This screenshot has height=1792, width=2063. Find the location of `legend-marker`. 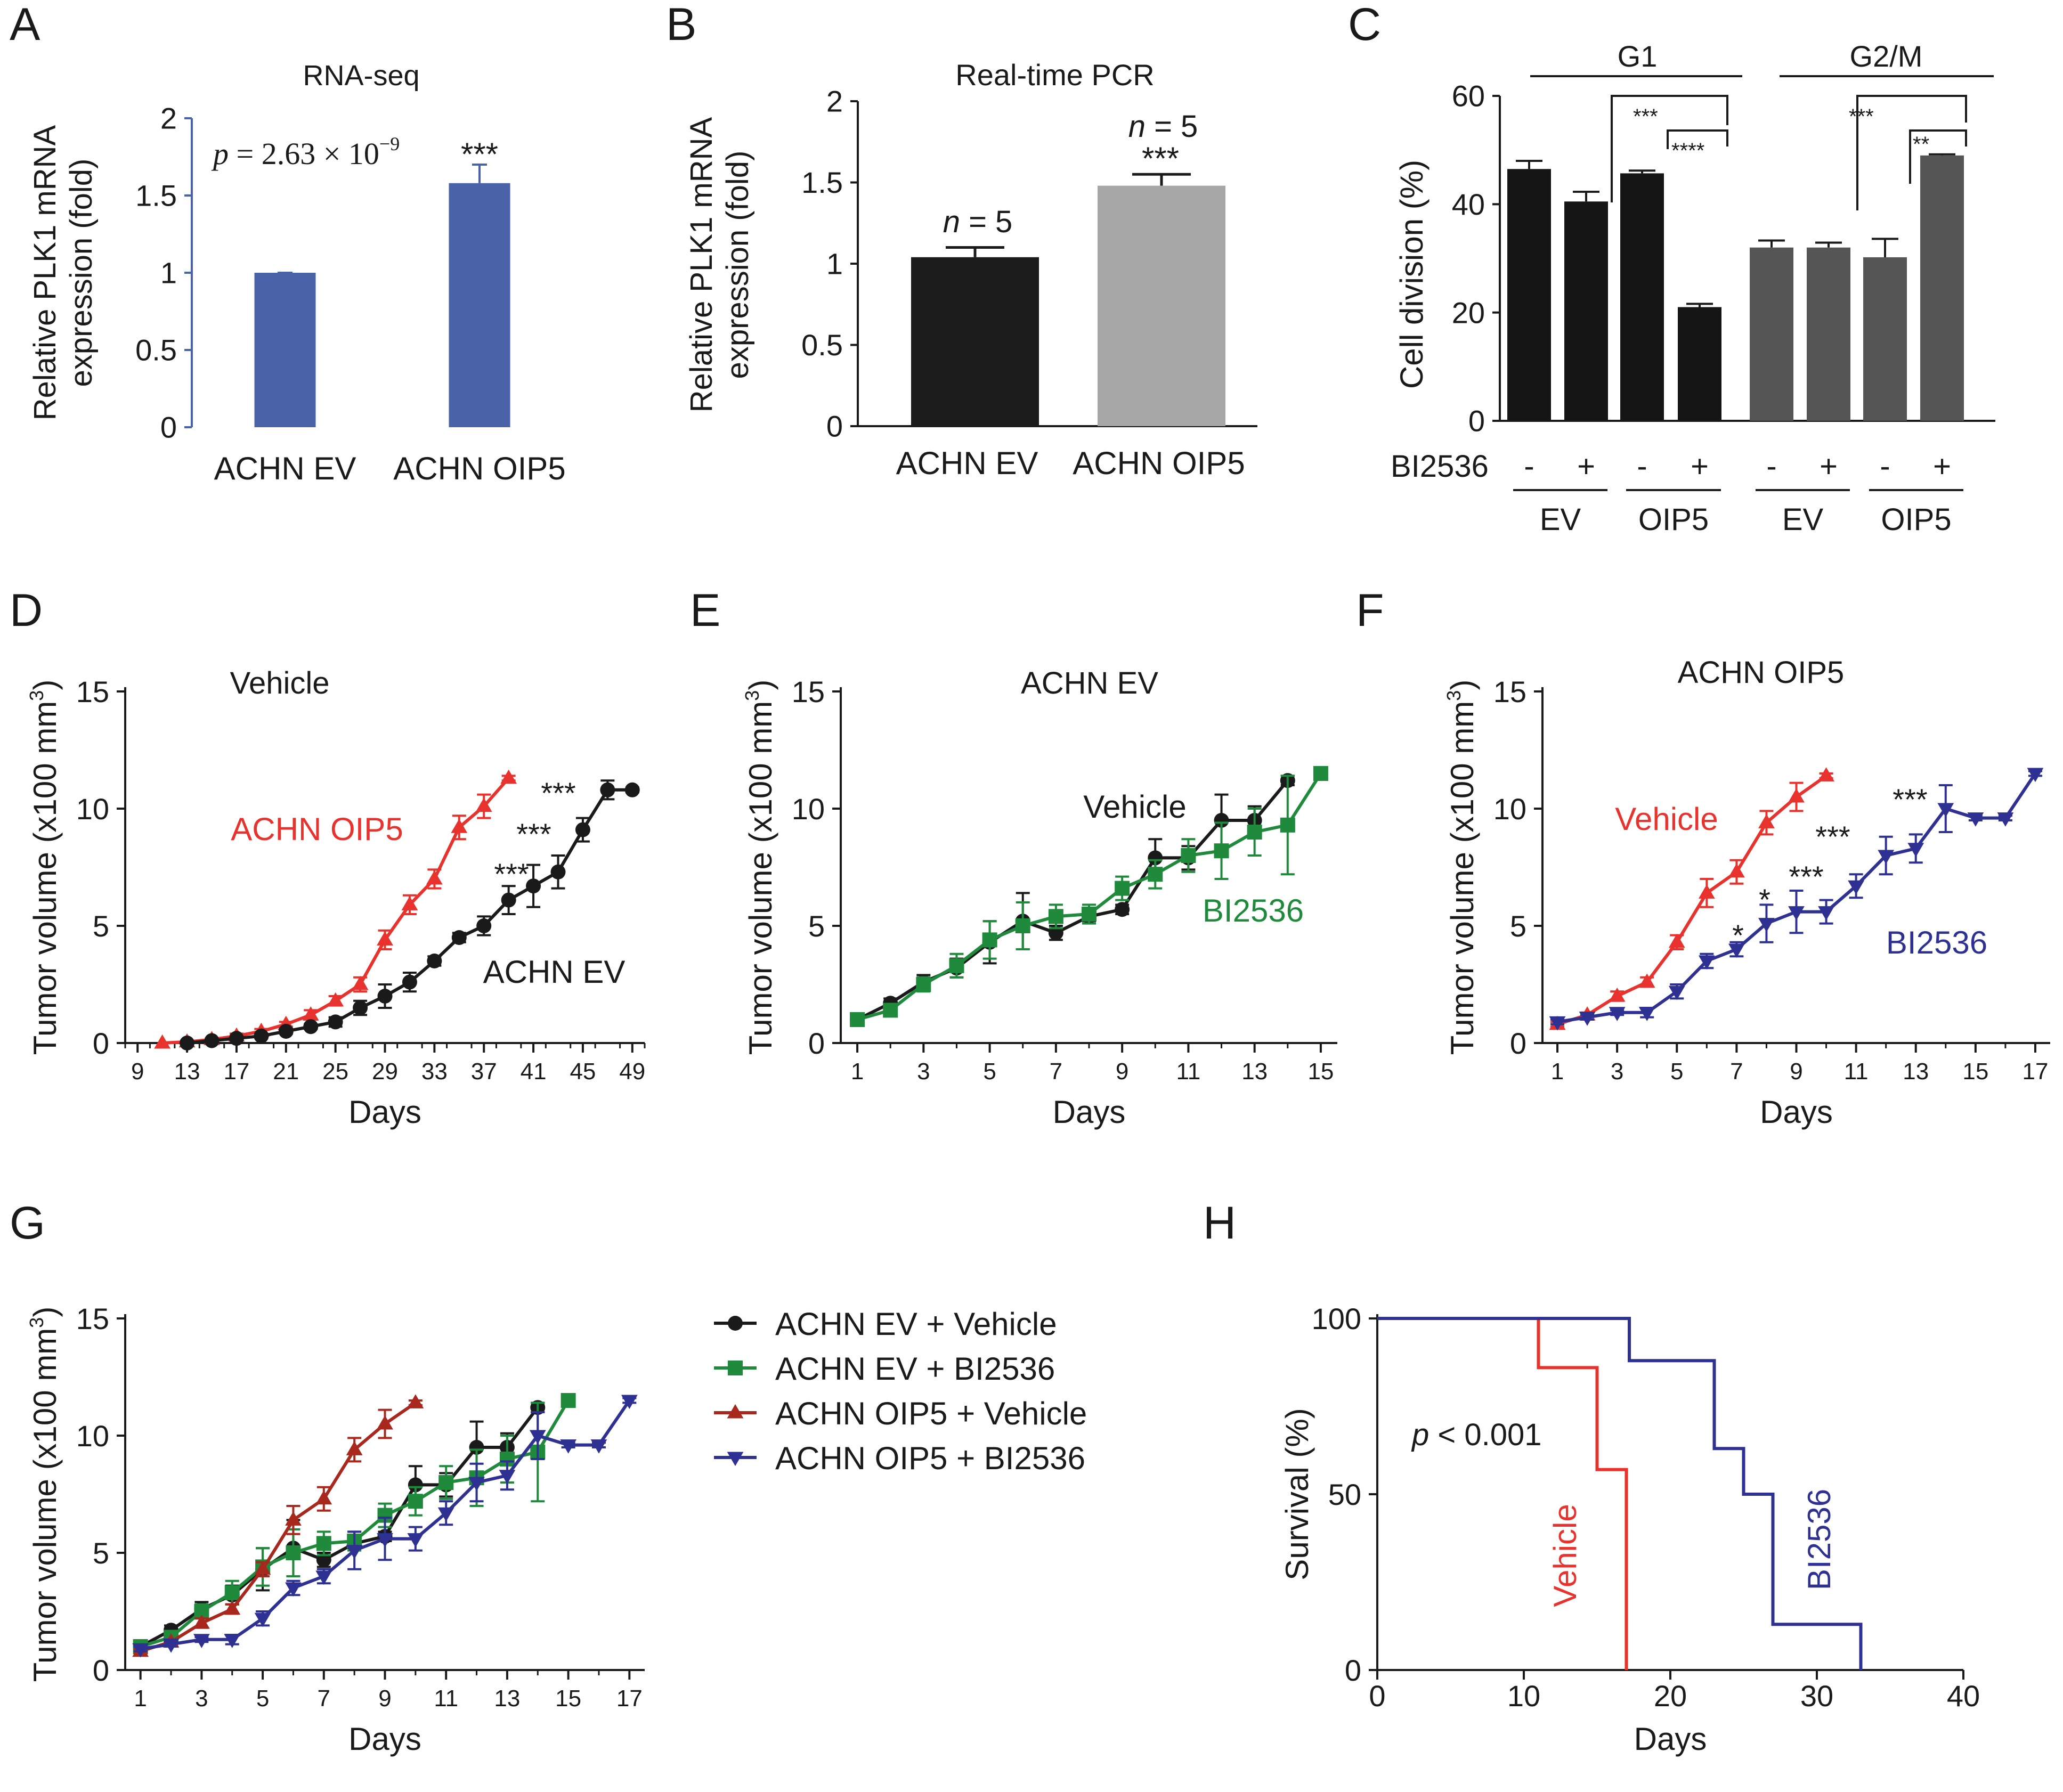

legend-marker is located at coordinates (735, 1323).